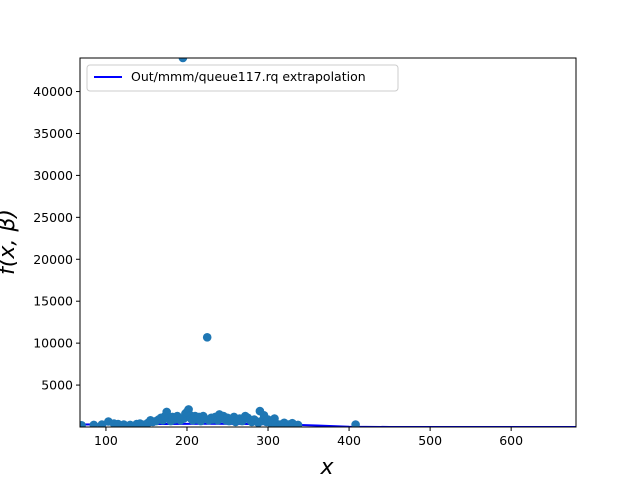 This screenshot has height=484, width=640. Describe the element at coordinates (10, 242) in the screenshot. I see `y-axis-title: f(x, β)` at that location.